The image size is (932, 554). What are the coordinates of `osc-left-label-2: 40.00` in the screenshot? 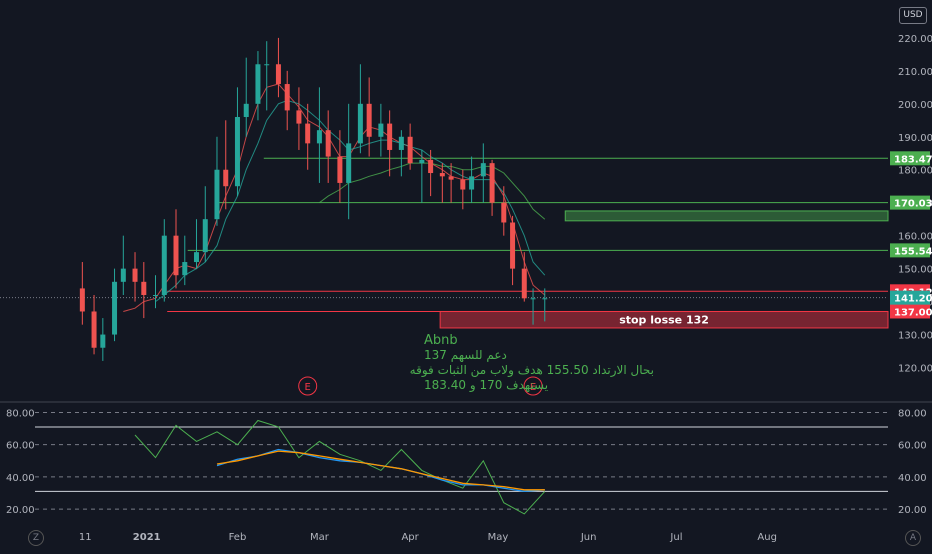 It's located at (20, 478).